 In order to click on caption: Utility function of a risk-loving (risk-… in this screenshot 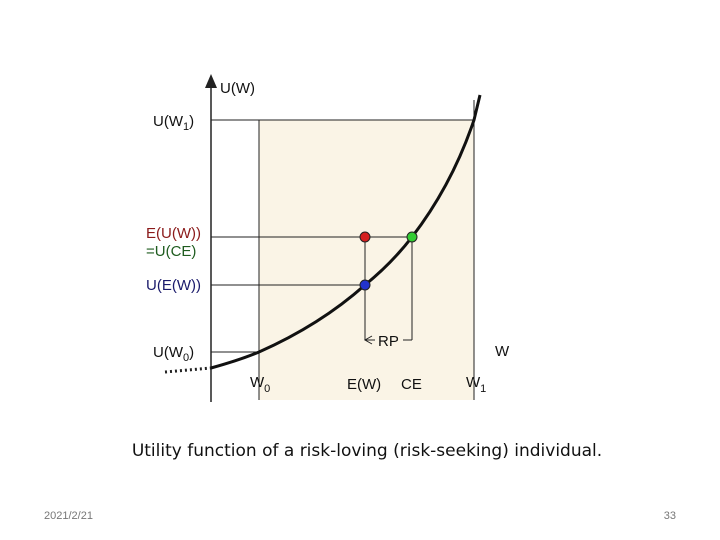, I will do `click(367, 451)`.